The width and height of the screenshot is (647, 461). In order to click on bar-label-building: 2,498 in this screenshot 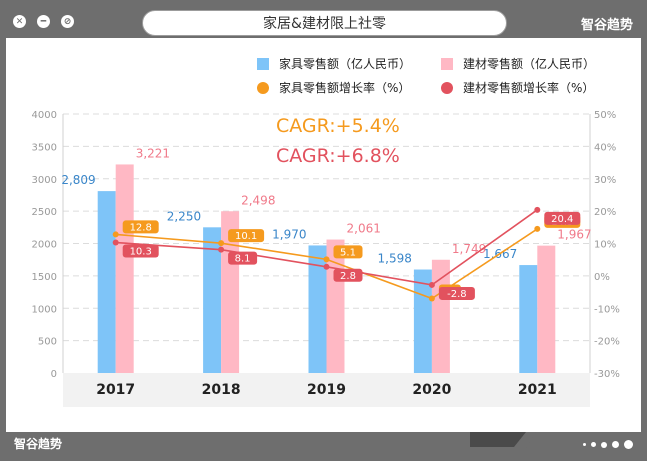, I will do `click(258, 200)`.